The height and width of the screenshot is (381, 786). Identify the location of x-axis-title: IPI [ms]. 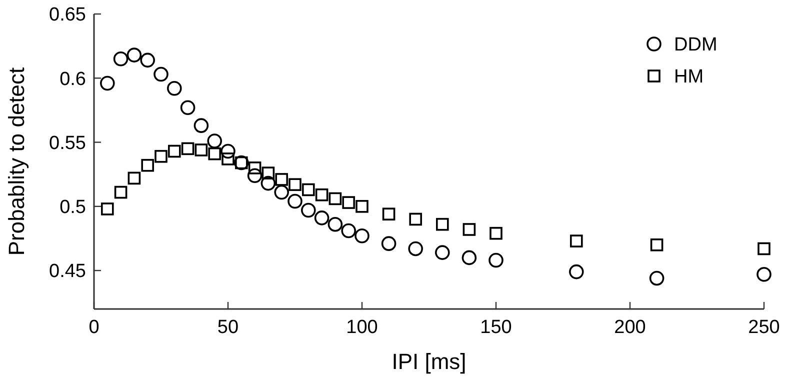
(429, 361).